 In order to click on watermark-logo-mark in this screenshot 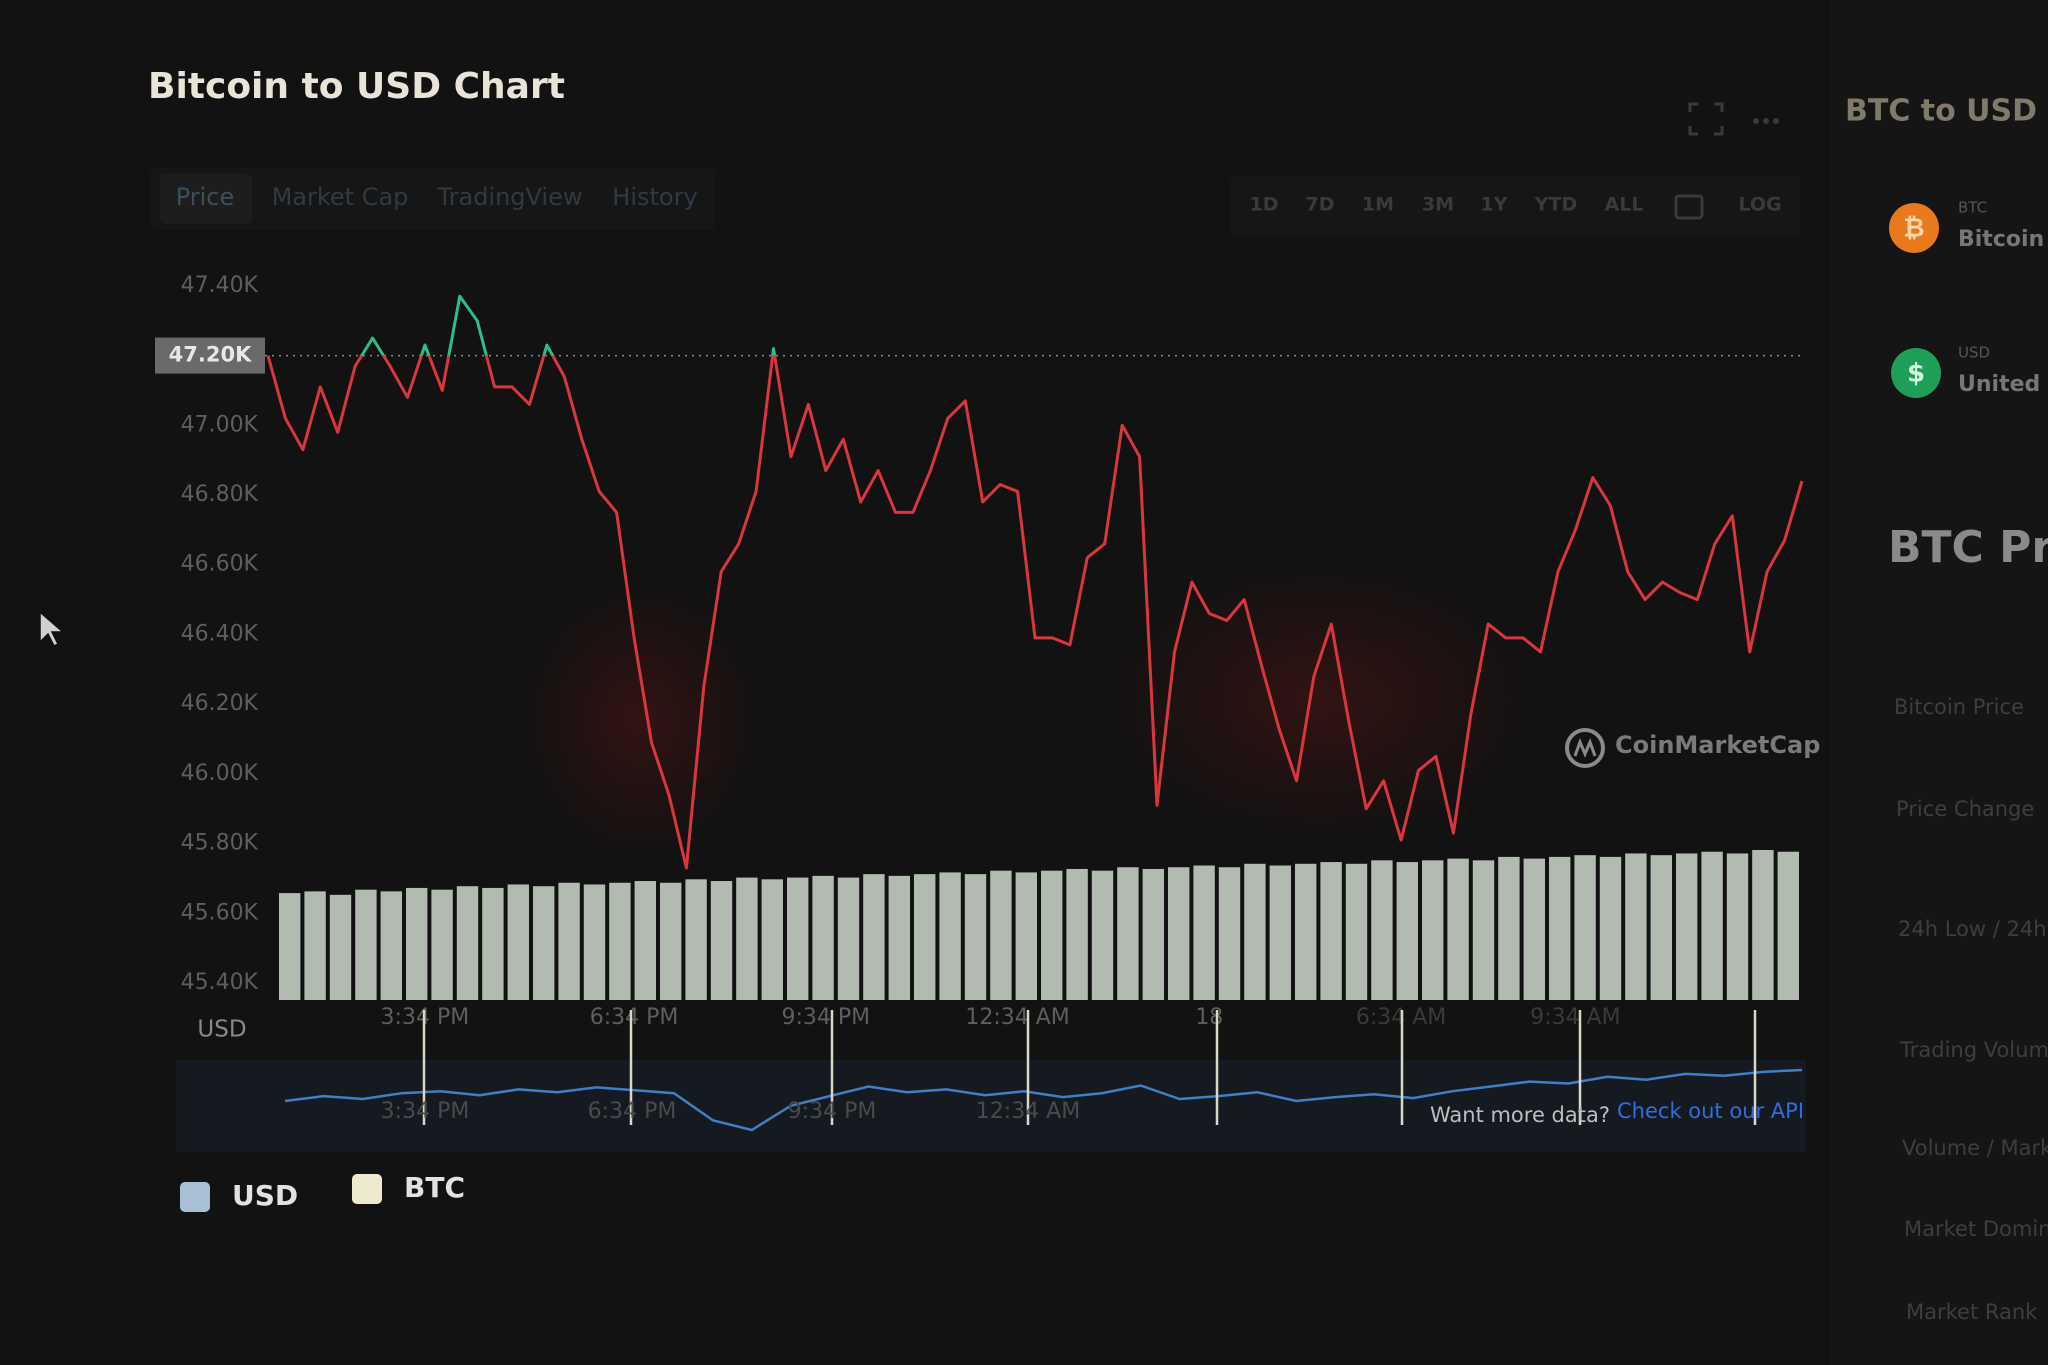, I will do `click(1585, 747)`.